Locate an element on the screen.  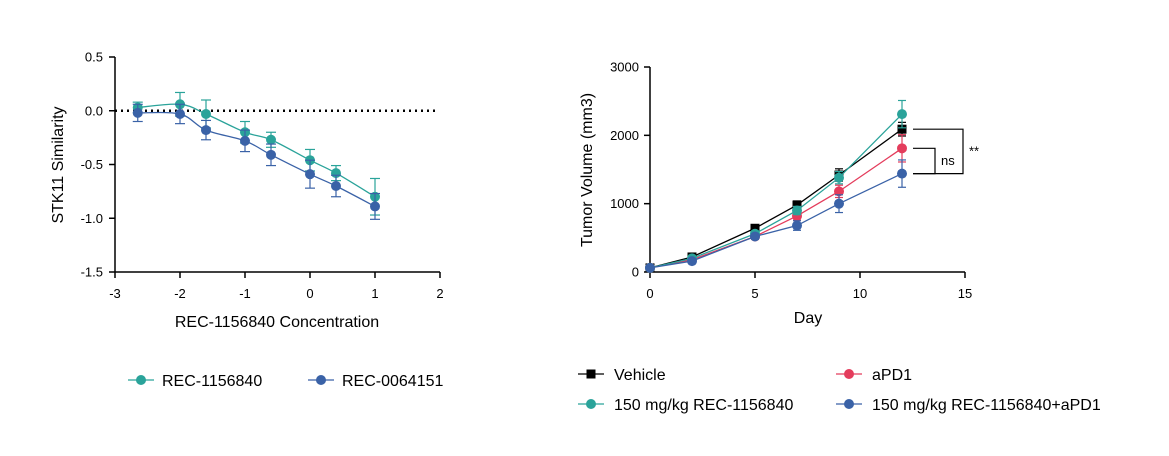
x-tick-label: 1 is located at coordinates (374, 293).